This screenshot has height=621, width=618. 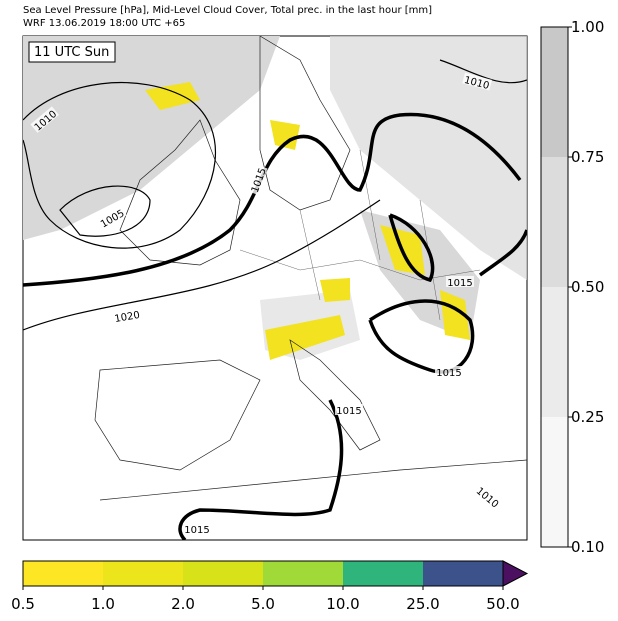 I want to click on colorbar-tick-label: 0.10, so click(x=587, y=547).